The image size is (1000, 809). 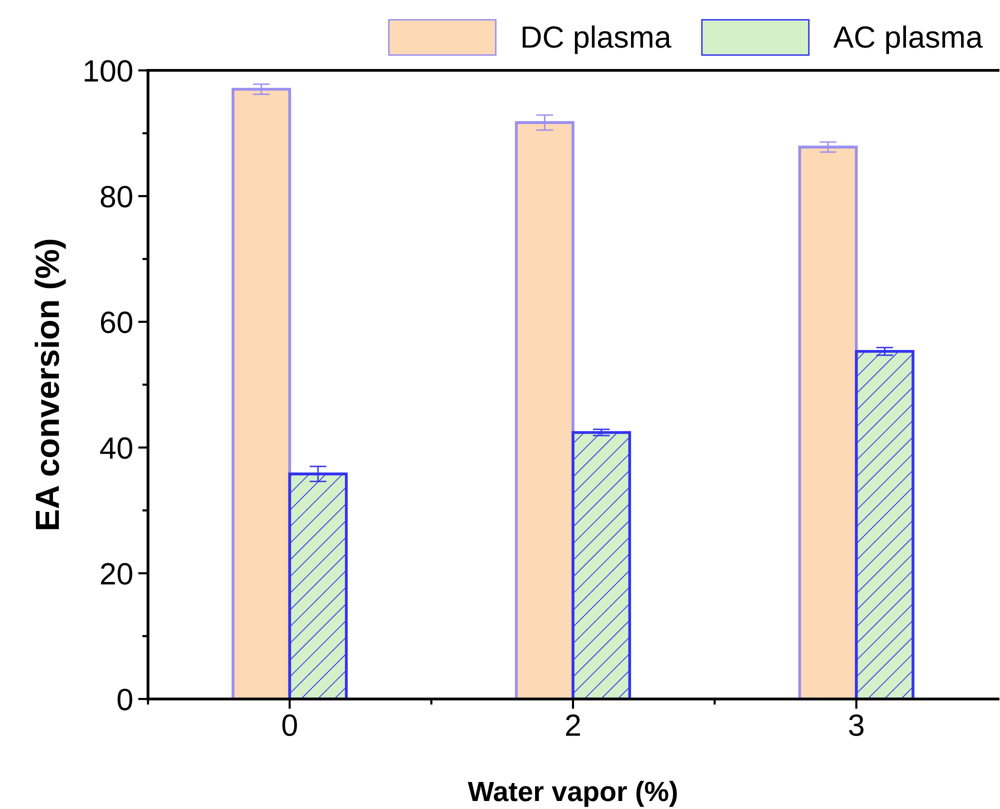 I want to click on legend-label: DC plasma, so click(x=597, y=39).